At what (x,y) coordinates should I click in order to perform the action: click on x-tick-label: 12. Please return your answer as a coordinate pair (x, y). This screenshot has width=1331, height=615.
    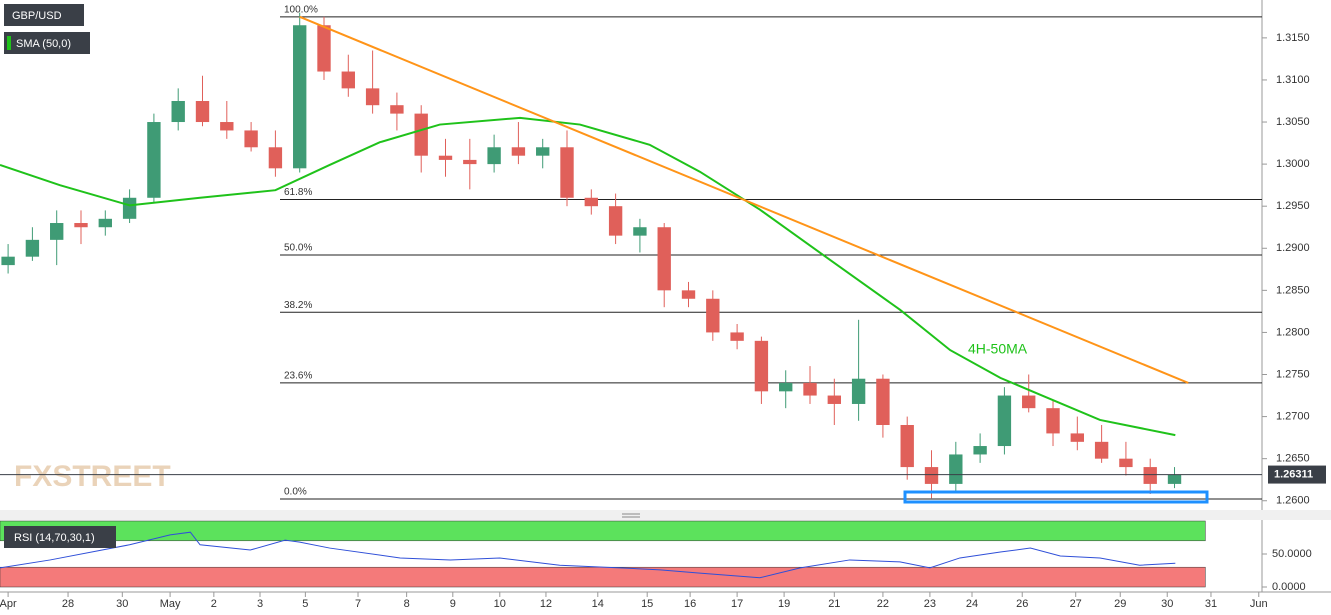
    Looking at the image, I should click on (546, 604).